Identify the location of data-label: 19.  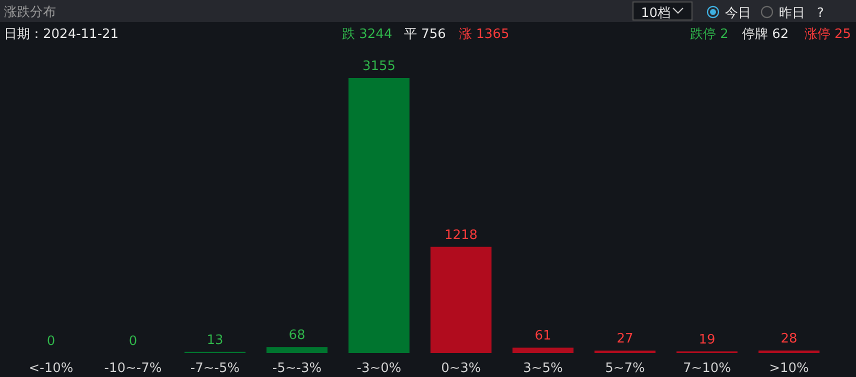
(707, 340).